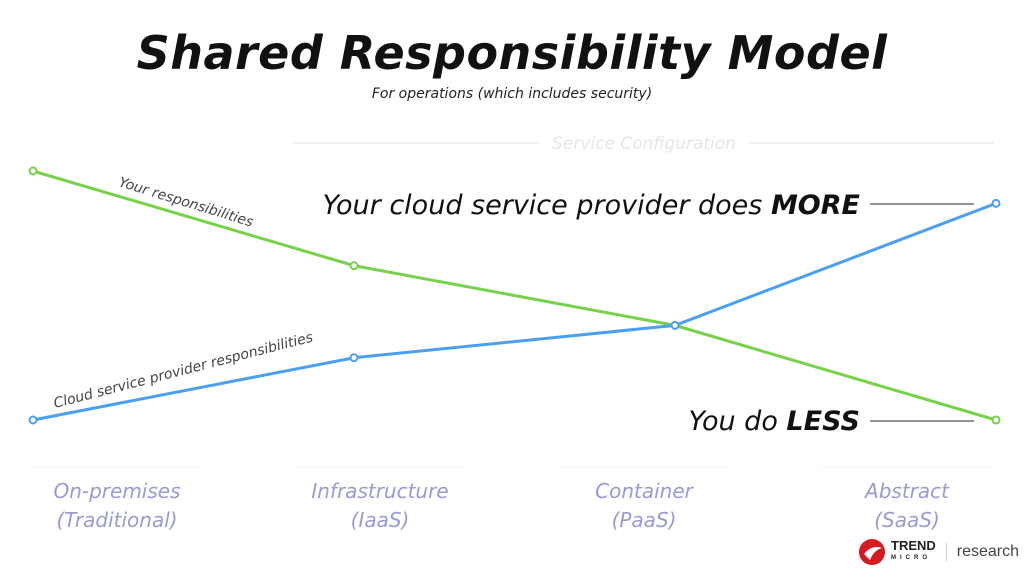 This screenshot has height=576, width=1024. What do you see at coordinates (380, 506) in the screenshot?
I see `category-infrastructure: Infrastructure (IaaS)` at bounding box center [380, 506].